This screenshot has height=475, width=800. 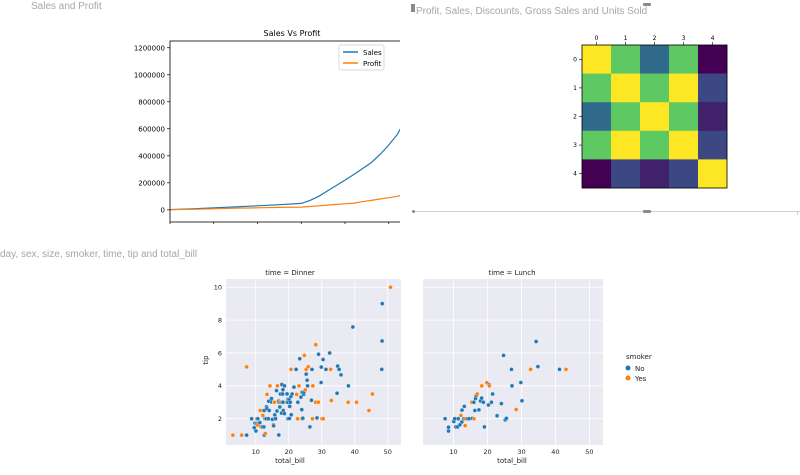 What do you see at coordinates (628, 378) in the screenshot?
I see `legend-yes-marker` at bounding box center [628, 378].